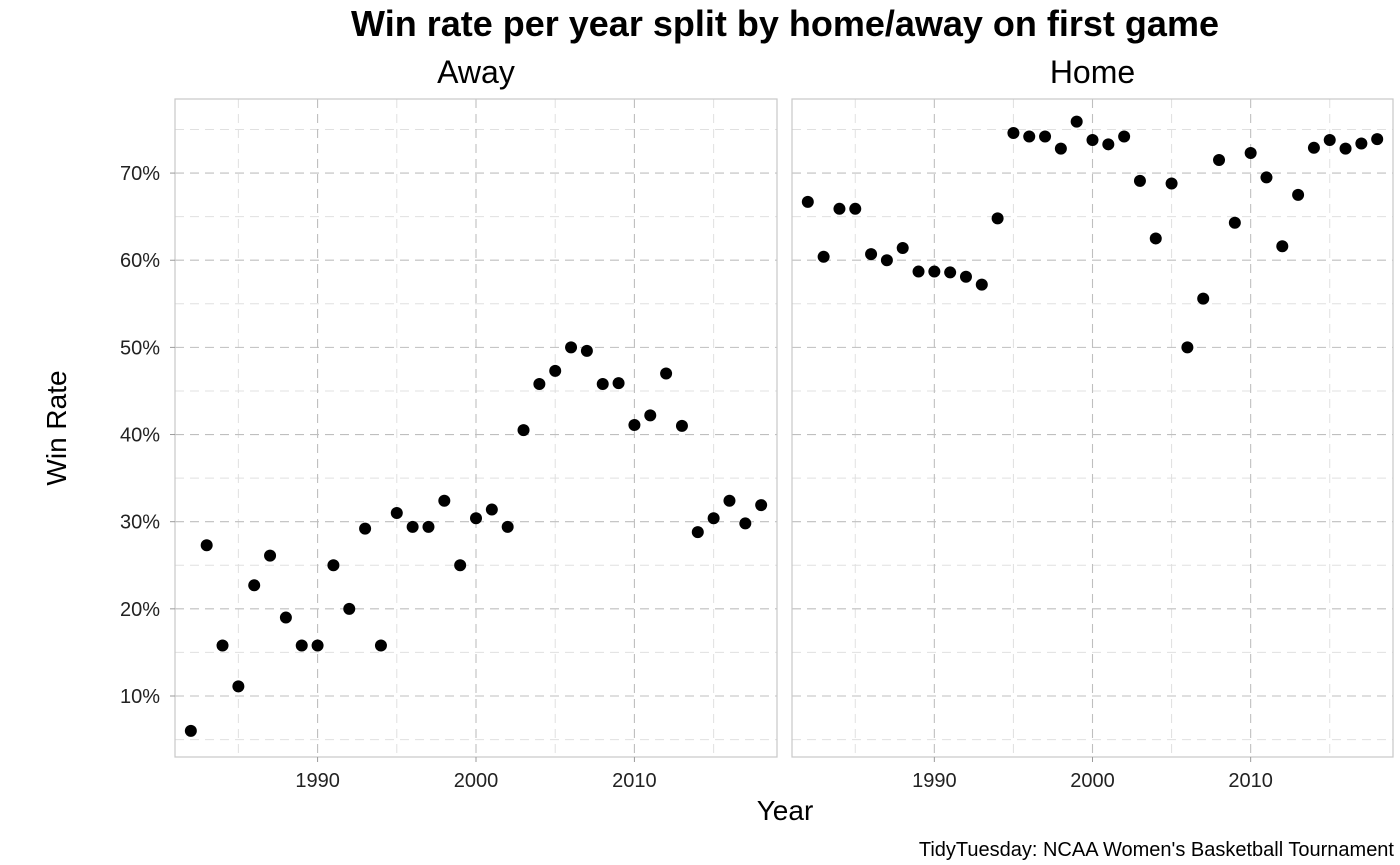  What do you see at coordinates (140, 610) in the screenshot?
I see `y-tick-label: 20%` at bounding box center [140, 610].